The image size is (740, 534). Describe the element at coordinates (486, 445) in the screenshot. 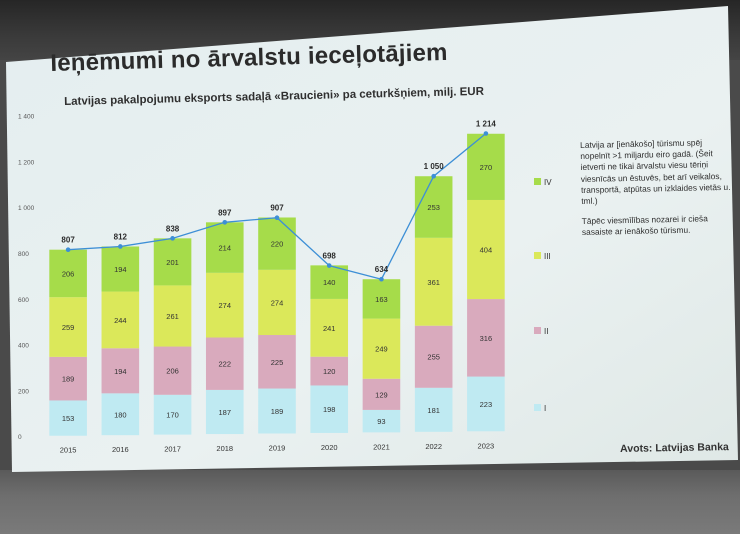

I see `x-tick-label: 2023` at that location.